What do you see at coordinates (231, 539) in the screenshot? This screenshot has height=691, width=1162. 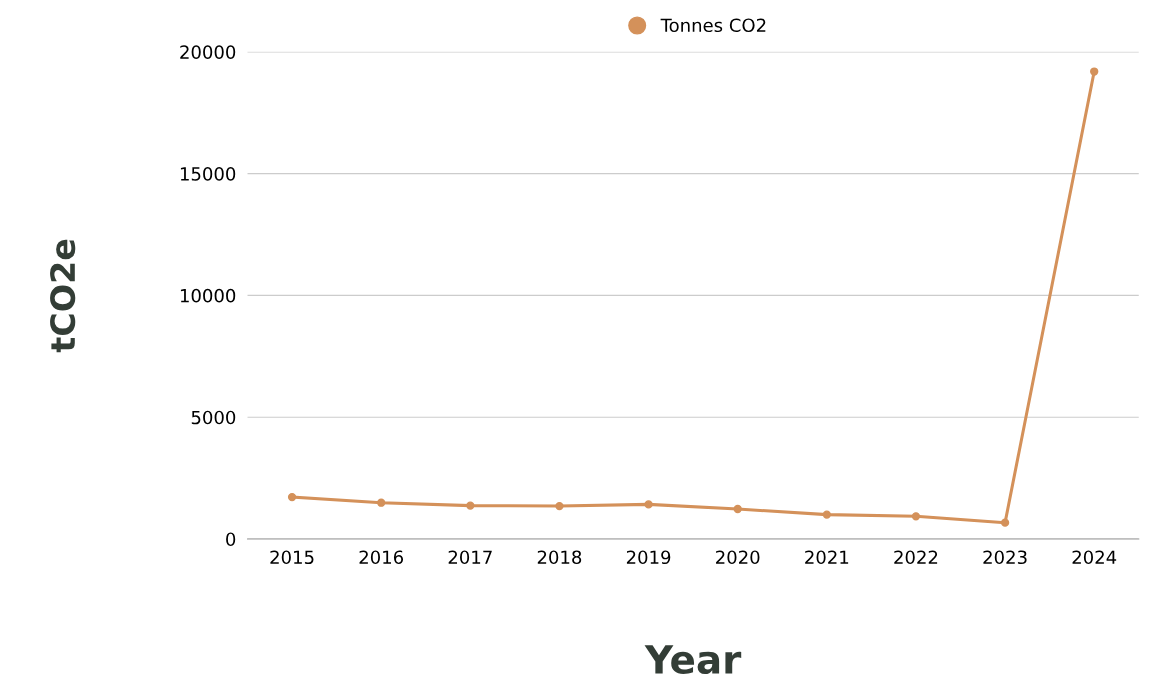 I see `y-tick-label: 0` at bounding box center [231, 539].